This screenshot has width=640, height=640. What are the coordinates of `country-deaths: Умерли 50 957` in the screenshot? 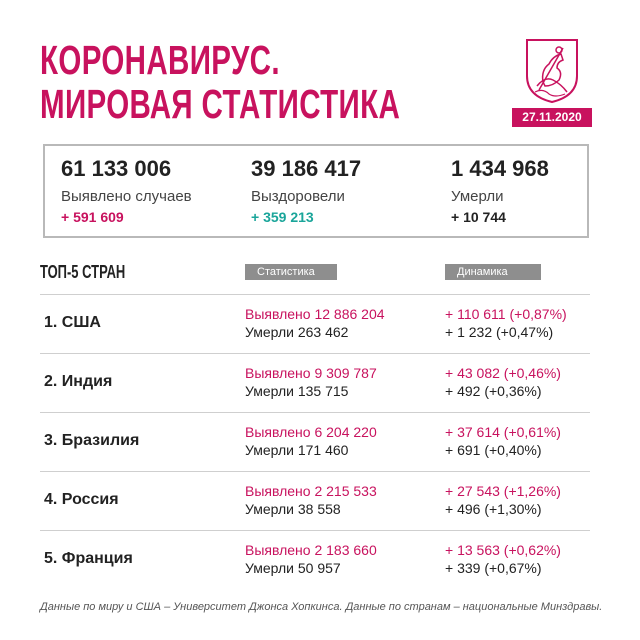 It's located at (293, 568).